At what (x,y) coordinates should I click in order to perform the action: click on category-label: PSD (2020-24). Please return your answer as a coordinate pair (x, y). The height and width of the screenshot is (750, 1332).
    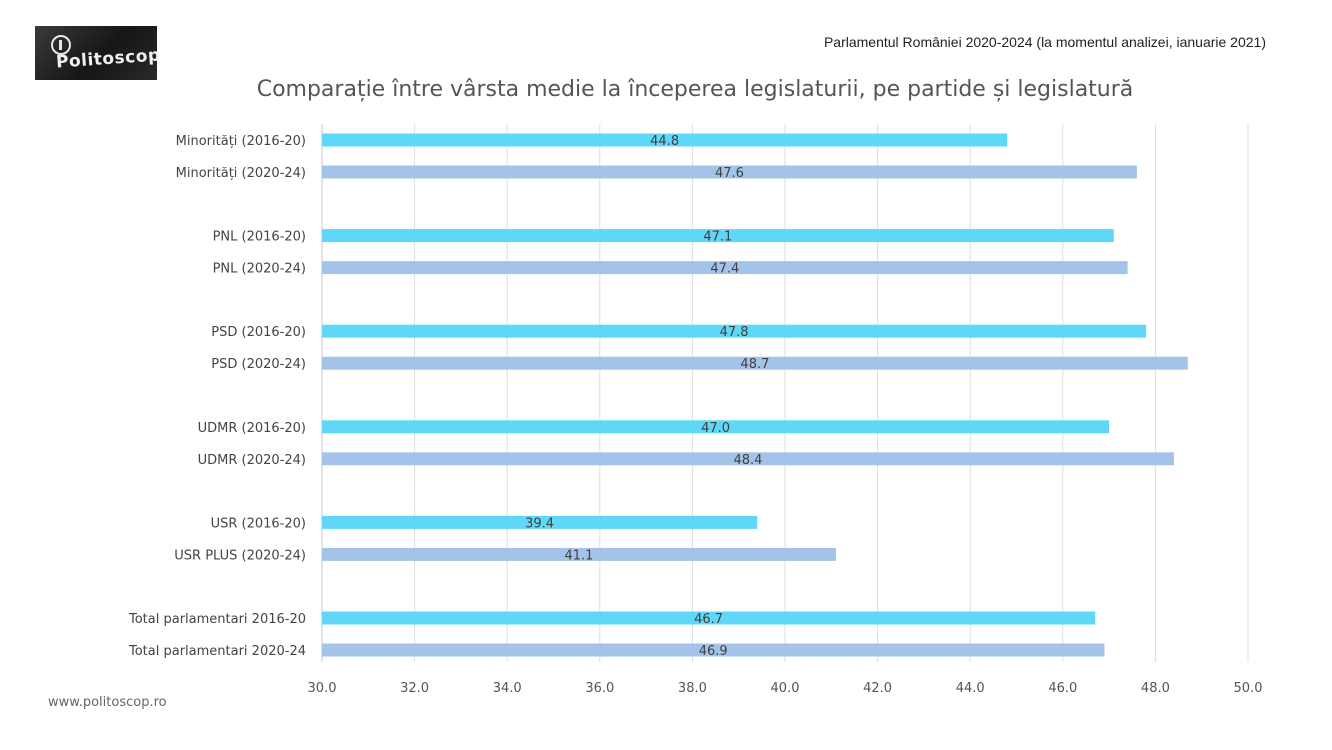
    Looking at the image, I should click on (258, 364).